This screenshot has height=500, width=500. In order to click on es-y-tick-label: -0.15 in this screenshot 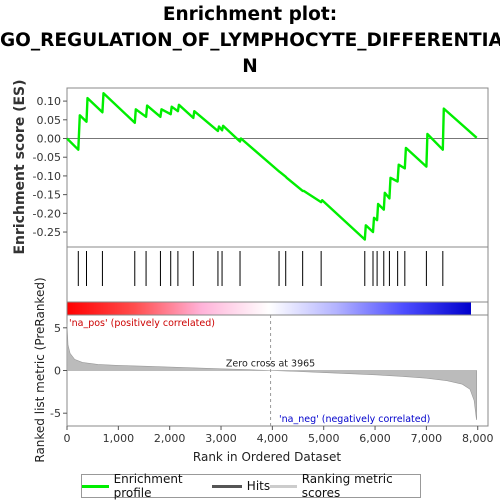, I will do `click(47, 195)`.